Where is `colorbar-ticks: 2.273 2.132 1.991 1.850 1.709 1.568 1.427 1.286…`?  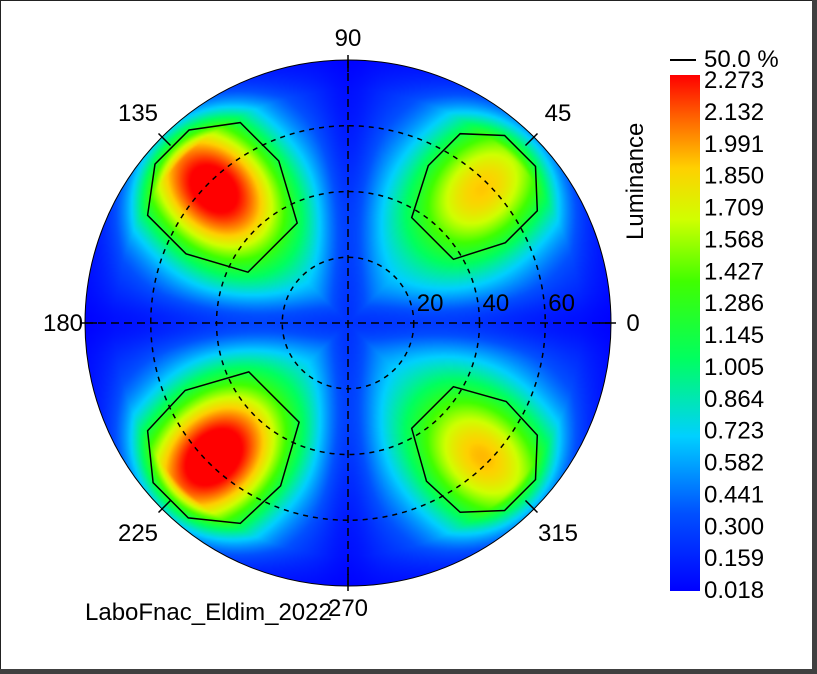
colorbar-ticks: 2.273 2.132 1.991 1.850 1.709 1.568 1.427 1.286… is located at coordinates (734, 335).